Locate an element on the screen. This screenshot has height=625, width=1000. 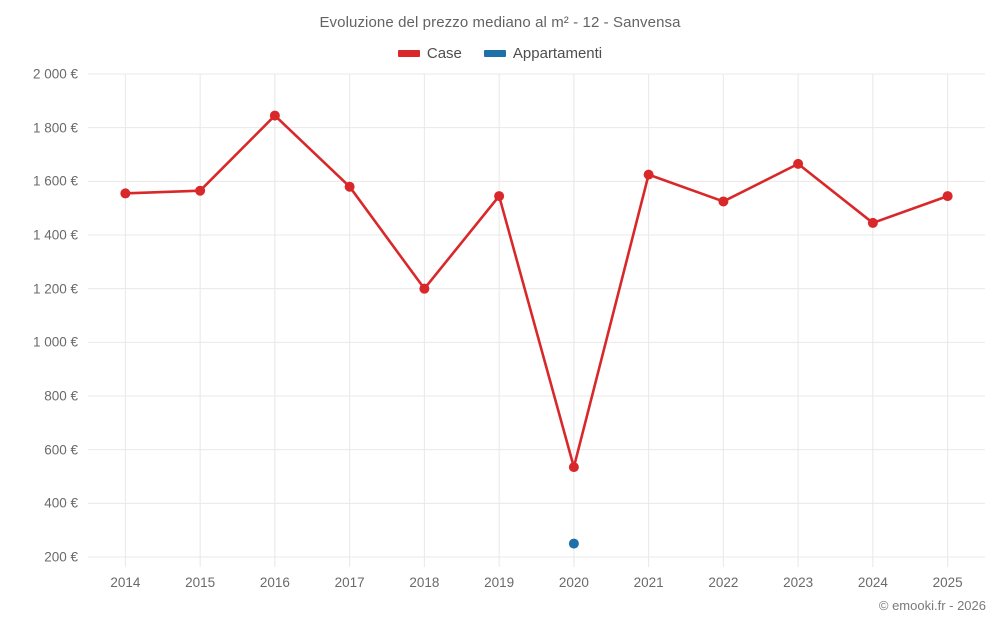
data-point-case: 2019: 1545 is located at coordinates (499, 196).